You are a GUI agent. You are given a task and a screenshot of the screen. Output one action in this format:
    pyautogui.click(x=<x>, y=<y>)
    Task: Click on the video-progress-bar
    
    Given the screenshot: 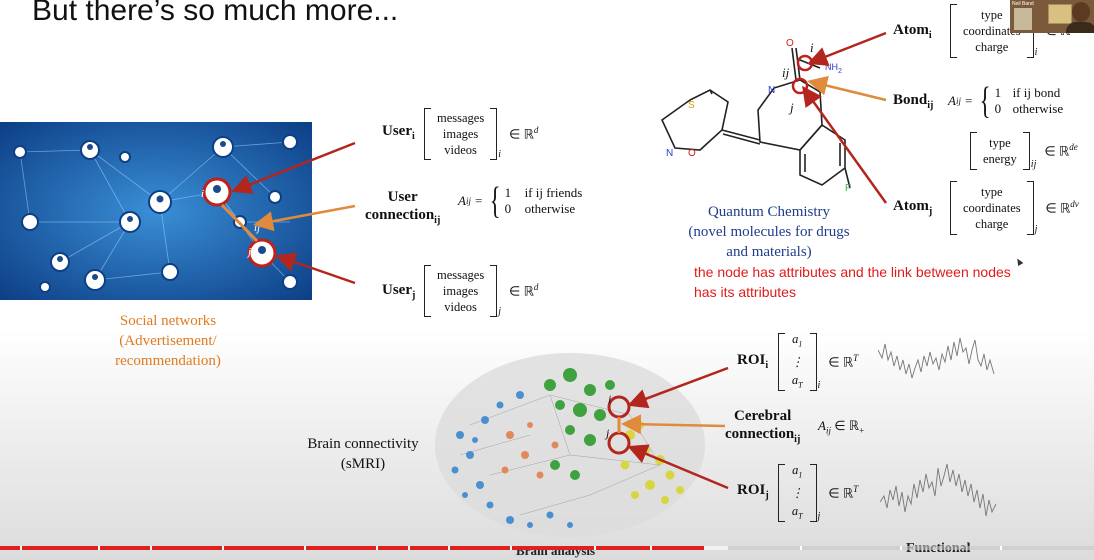 What is the action you would take?
    pyautogui.click(x=547, y=548)
    